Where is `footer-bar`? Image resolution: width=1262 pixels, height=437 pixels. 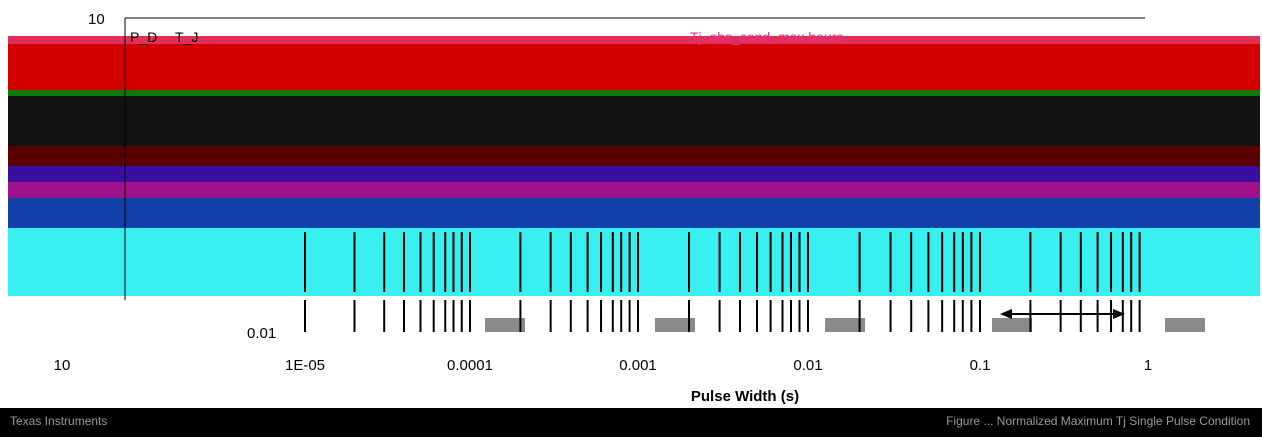
footer-bar is located at coordinates (631, 422).